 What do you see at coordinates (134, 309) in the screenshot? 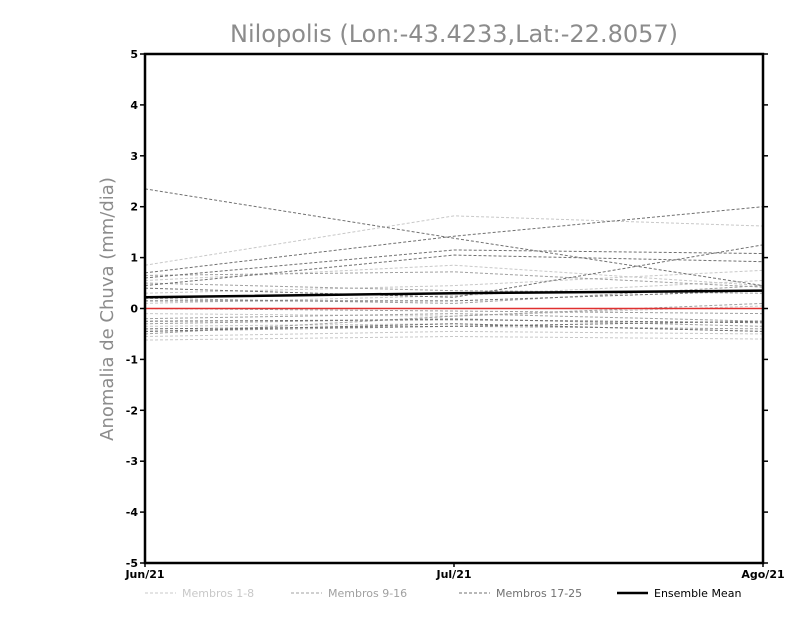
I see `y-tick-label: 0` at bounding box center [134, 309].